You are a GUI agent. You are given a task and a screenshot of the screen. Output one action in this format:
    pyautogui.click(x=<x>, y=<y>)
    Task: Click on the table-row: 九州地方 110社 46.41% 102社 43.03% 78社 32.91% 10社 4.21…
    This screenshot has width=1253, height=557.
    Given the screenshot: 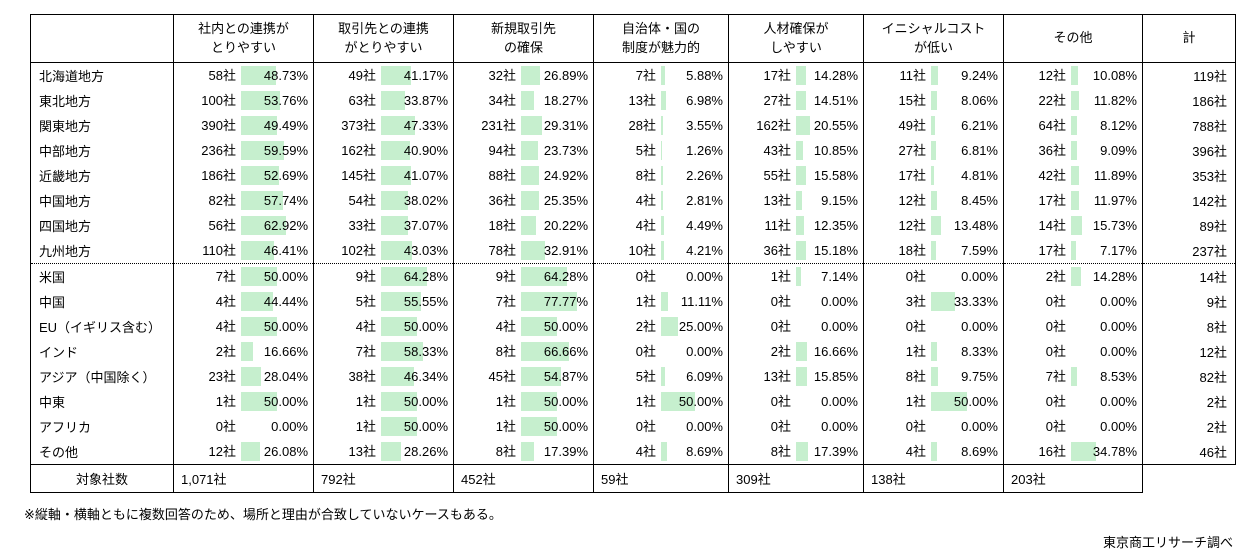 What is the action you would take?
    pyautogui.click(x=633, y=251)
    